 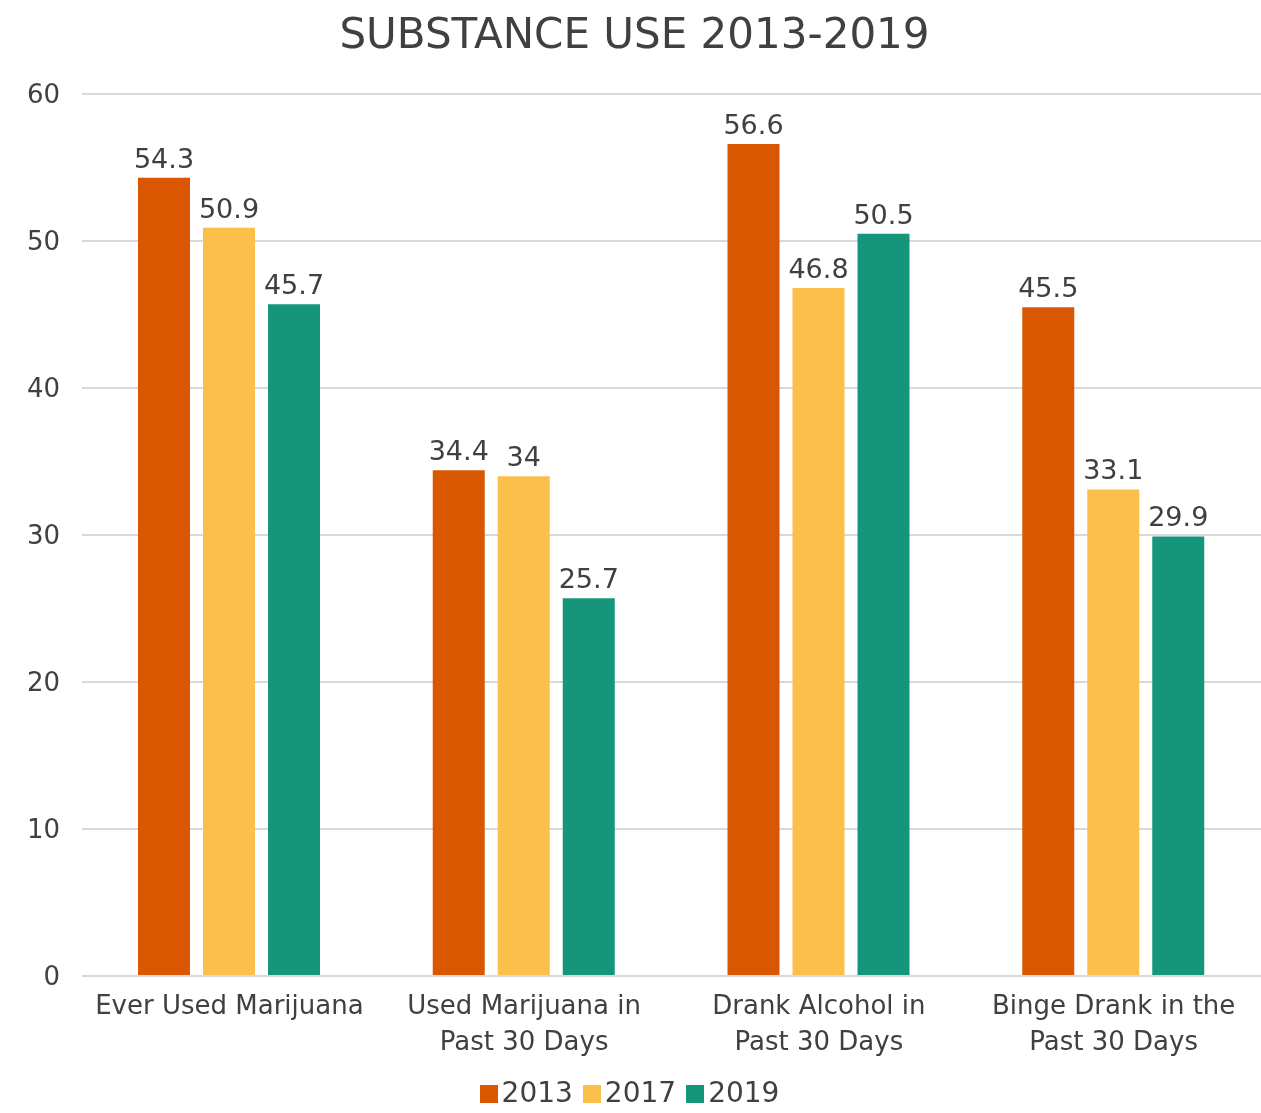 I want to click on data-label: 50.5, so click(x=883, y=214).